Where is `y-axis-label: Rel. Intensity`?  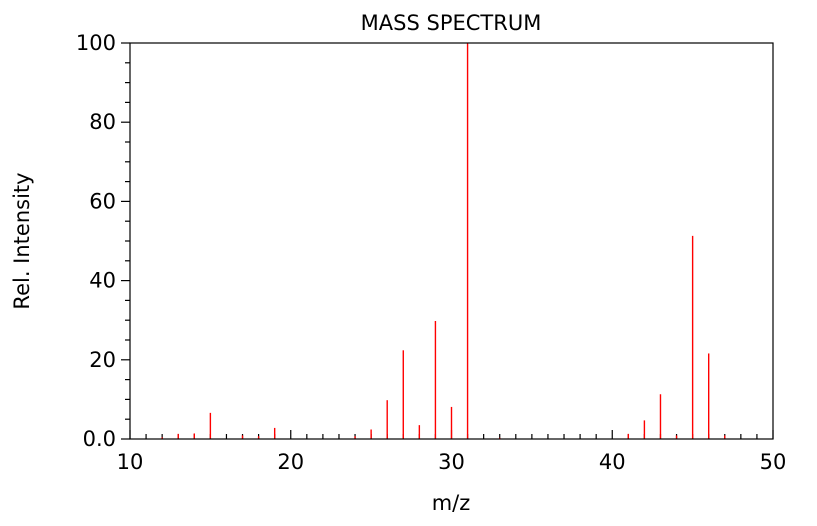
y-axis-label: Rel. Intensity is located at coordinates (22, 240).